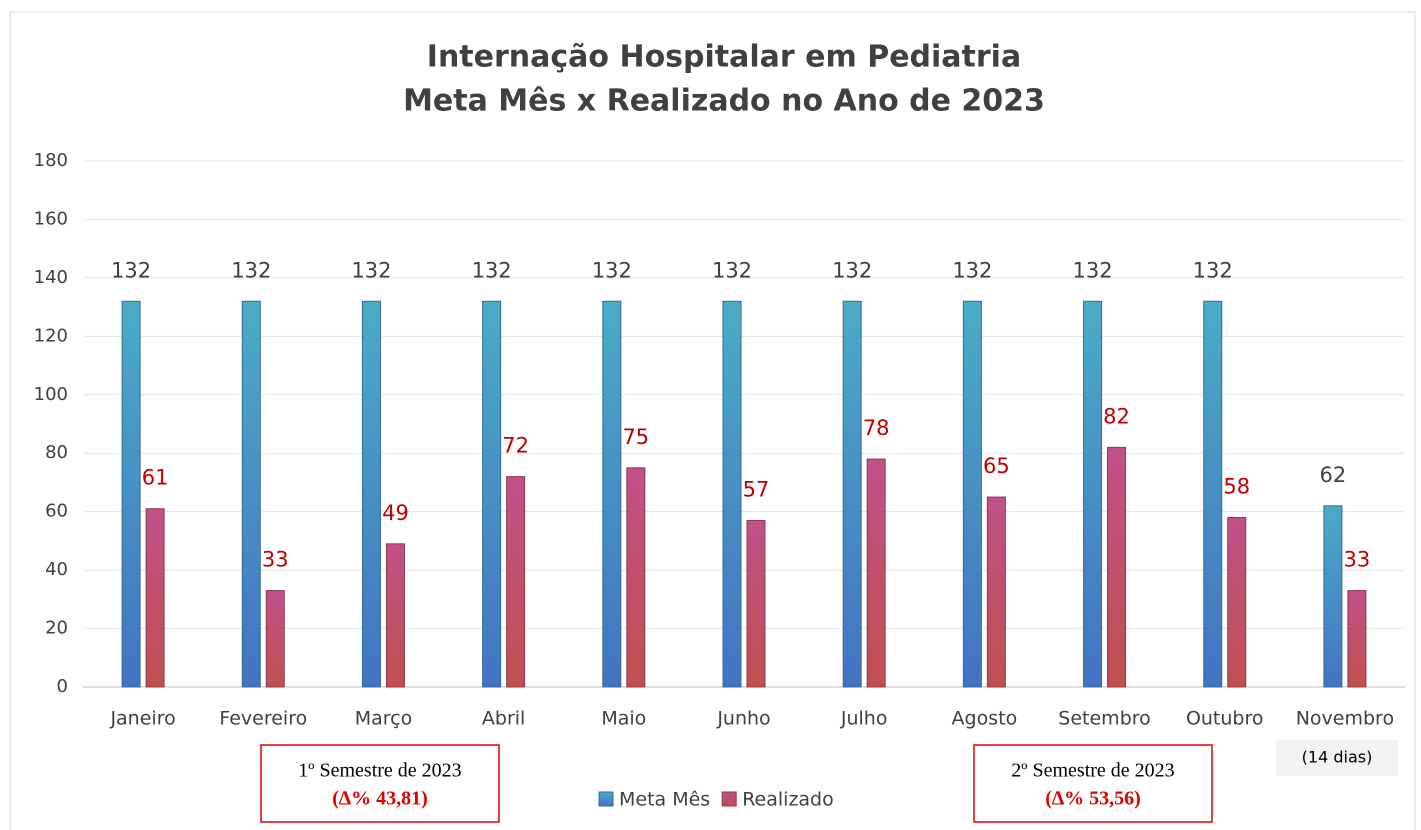 The image size is (1421, 830). I want to click on x-tick-label: Março, so click(384, 719).